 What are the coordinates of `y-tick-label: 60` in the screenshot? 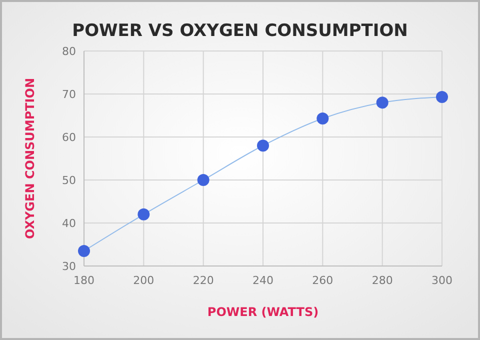 It's located at (69, 137).